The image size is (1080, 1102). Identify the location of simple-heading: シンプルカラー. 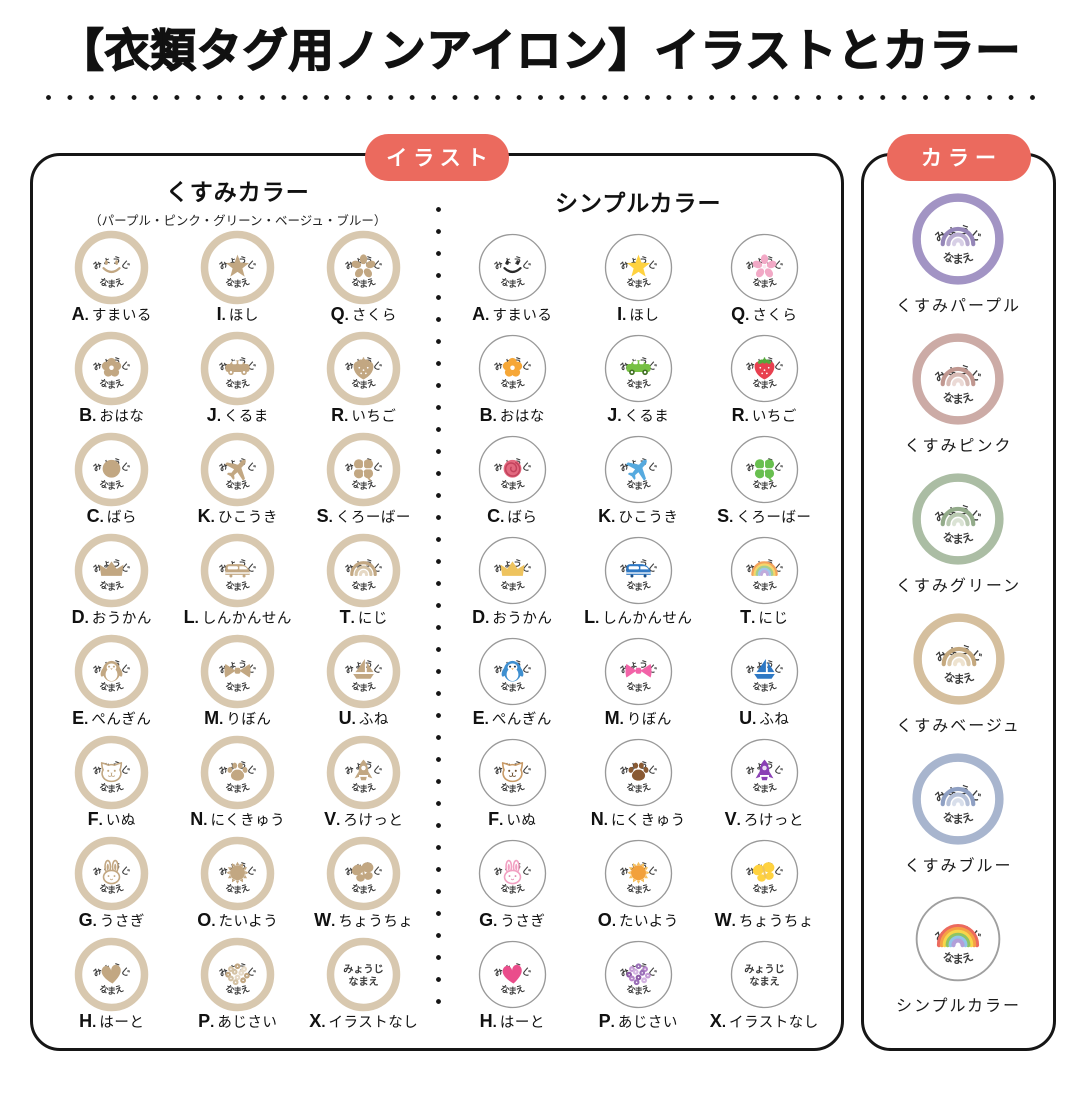
(638, 203).